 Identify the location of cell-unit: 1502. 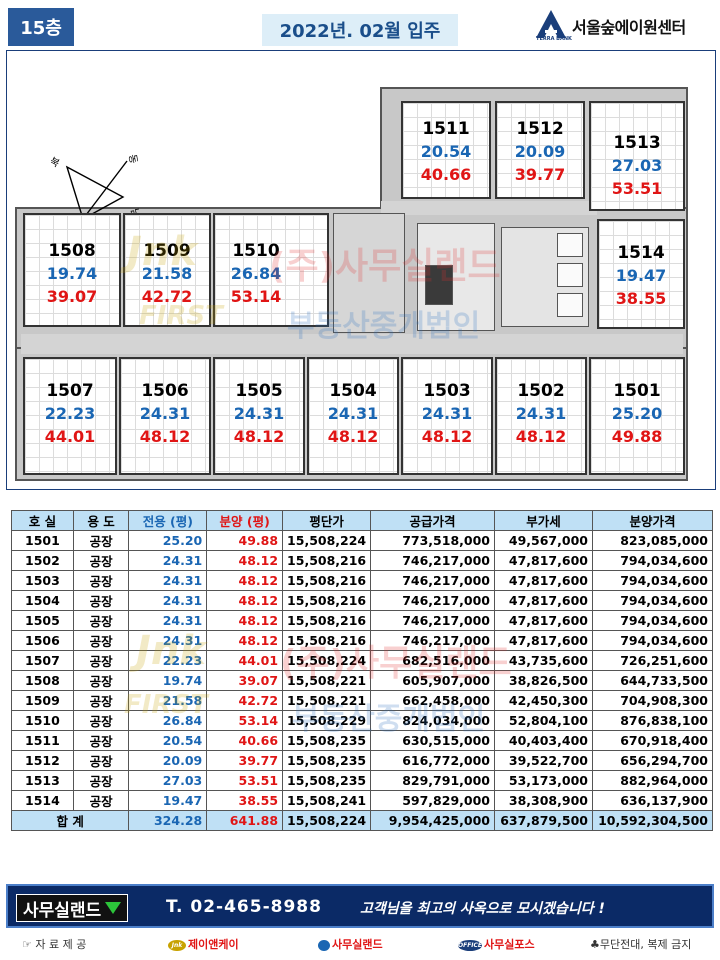
(42, 560).